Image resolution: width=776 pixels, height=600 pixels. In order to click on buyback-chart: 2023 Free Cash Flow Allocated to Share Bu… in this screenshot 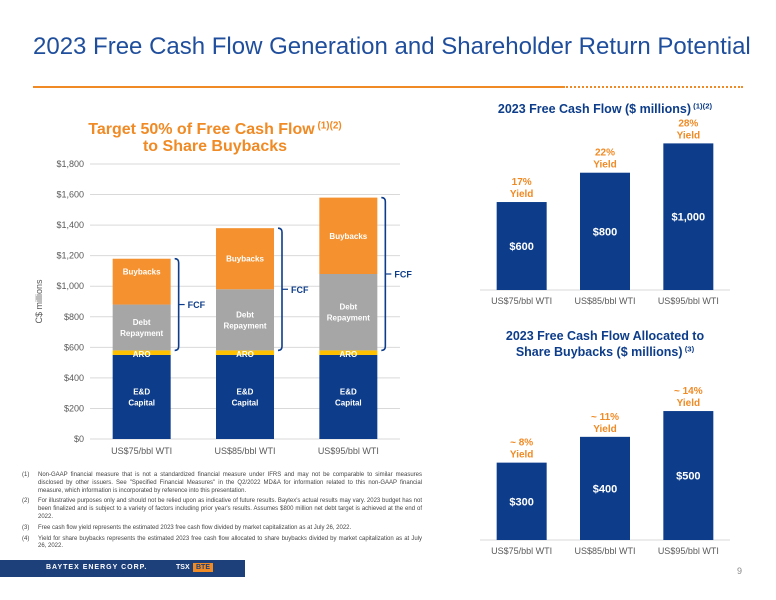, I will do `click(605, 444)`.